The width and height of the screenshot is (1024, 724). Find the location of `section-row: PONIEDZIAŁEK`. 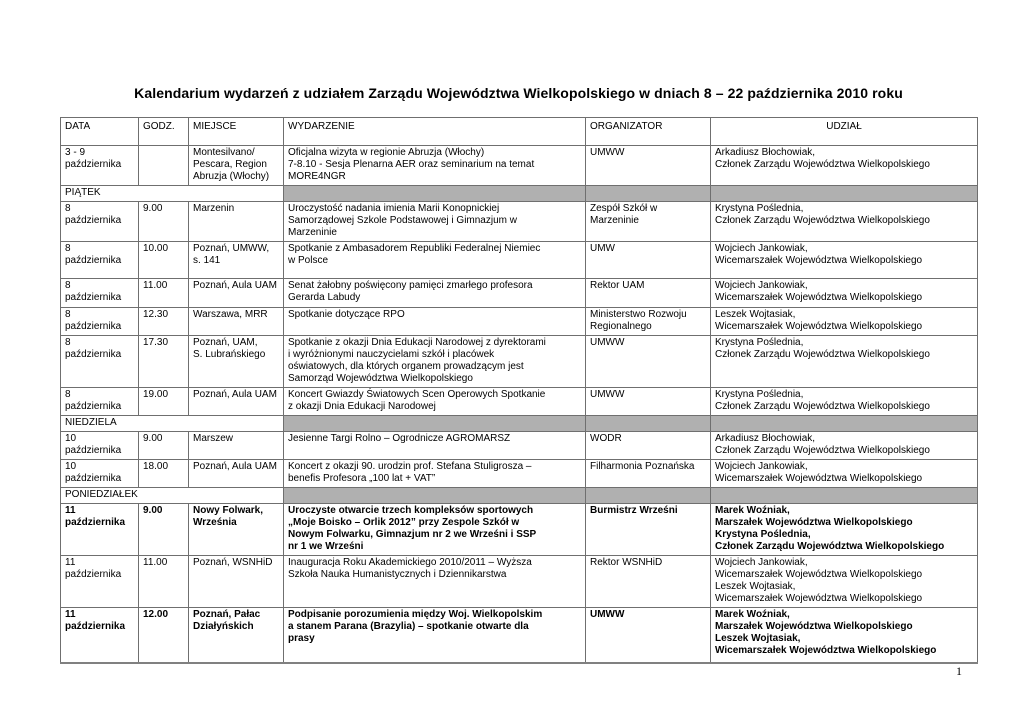

section-row: PONIEDZIAŁEK is located at coordinates (519, 495).